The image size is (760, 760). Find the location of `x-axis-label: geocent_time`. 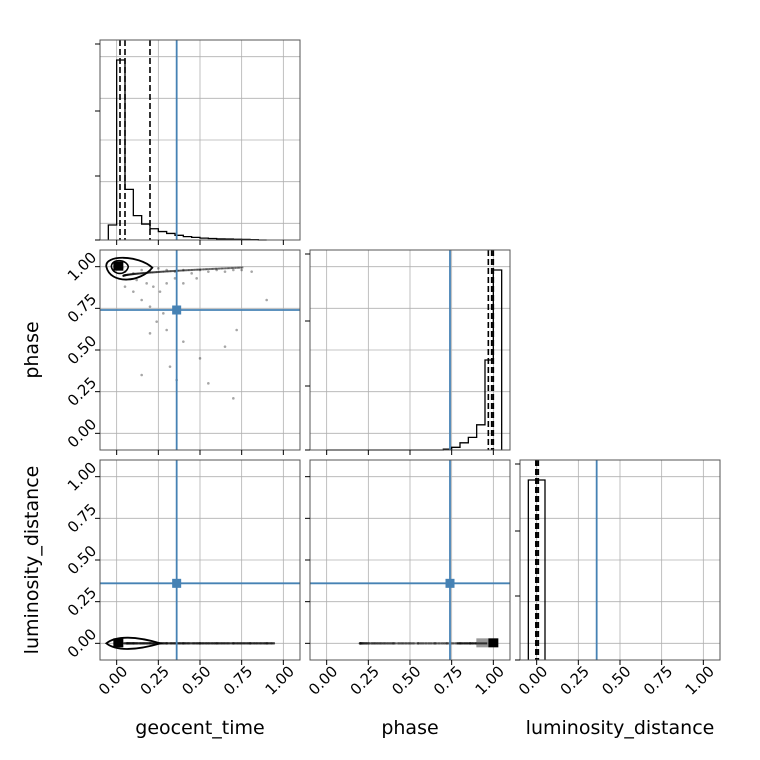

x-axis-label: geocent_time is located at coordinates (199, 728).